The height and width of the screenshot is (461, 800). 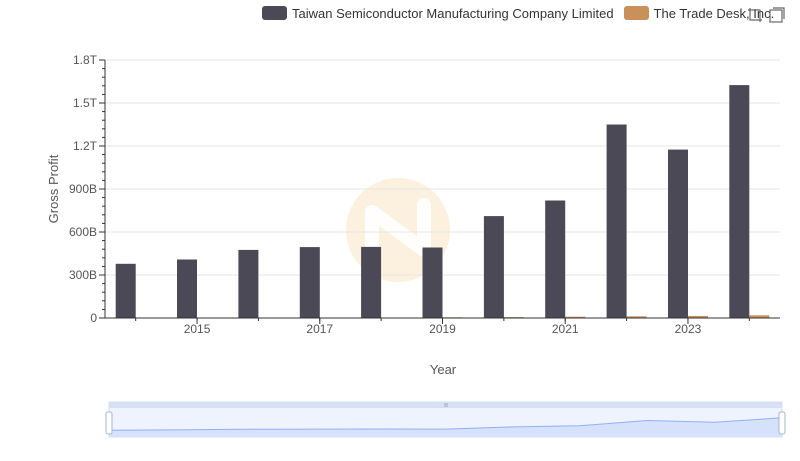 I want to click on y-axis-label: Gross Profit, so click(x=53, y=188).